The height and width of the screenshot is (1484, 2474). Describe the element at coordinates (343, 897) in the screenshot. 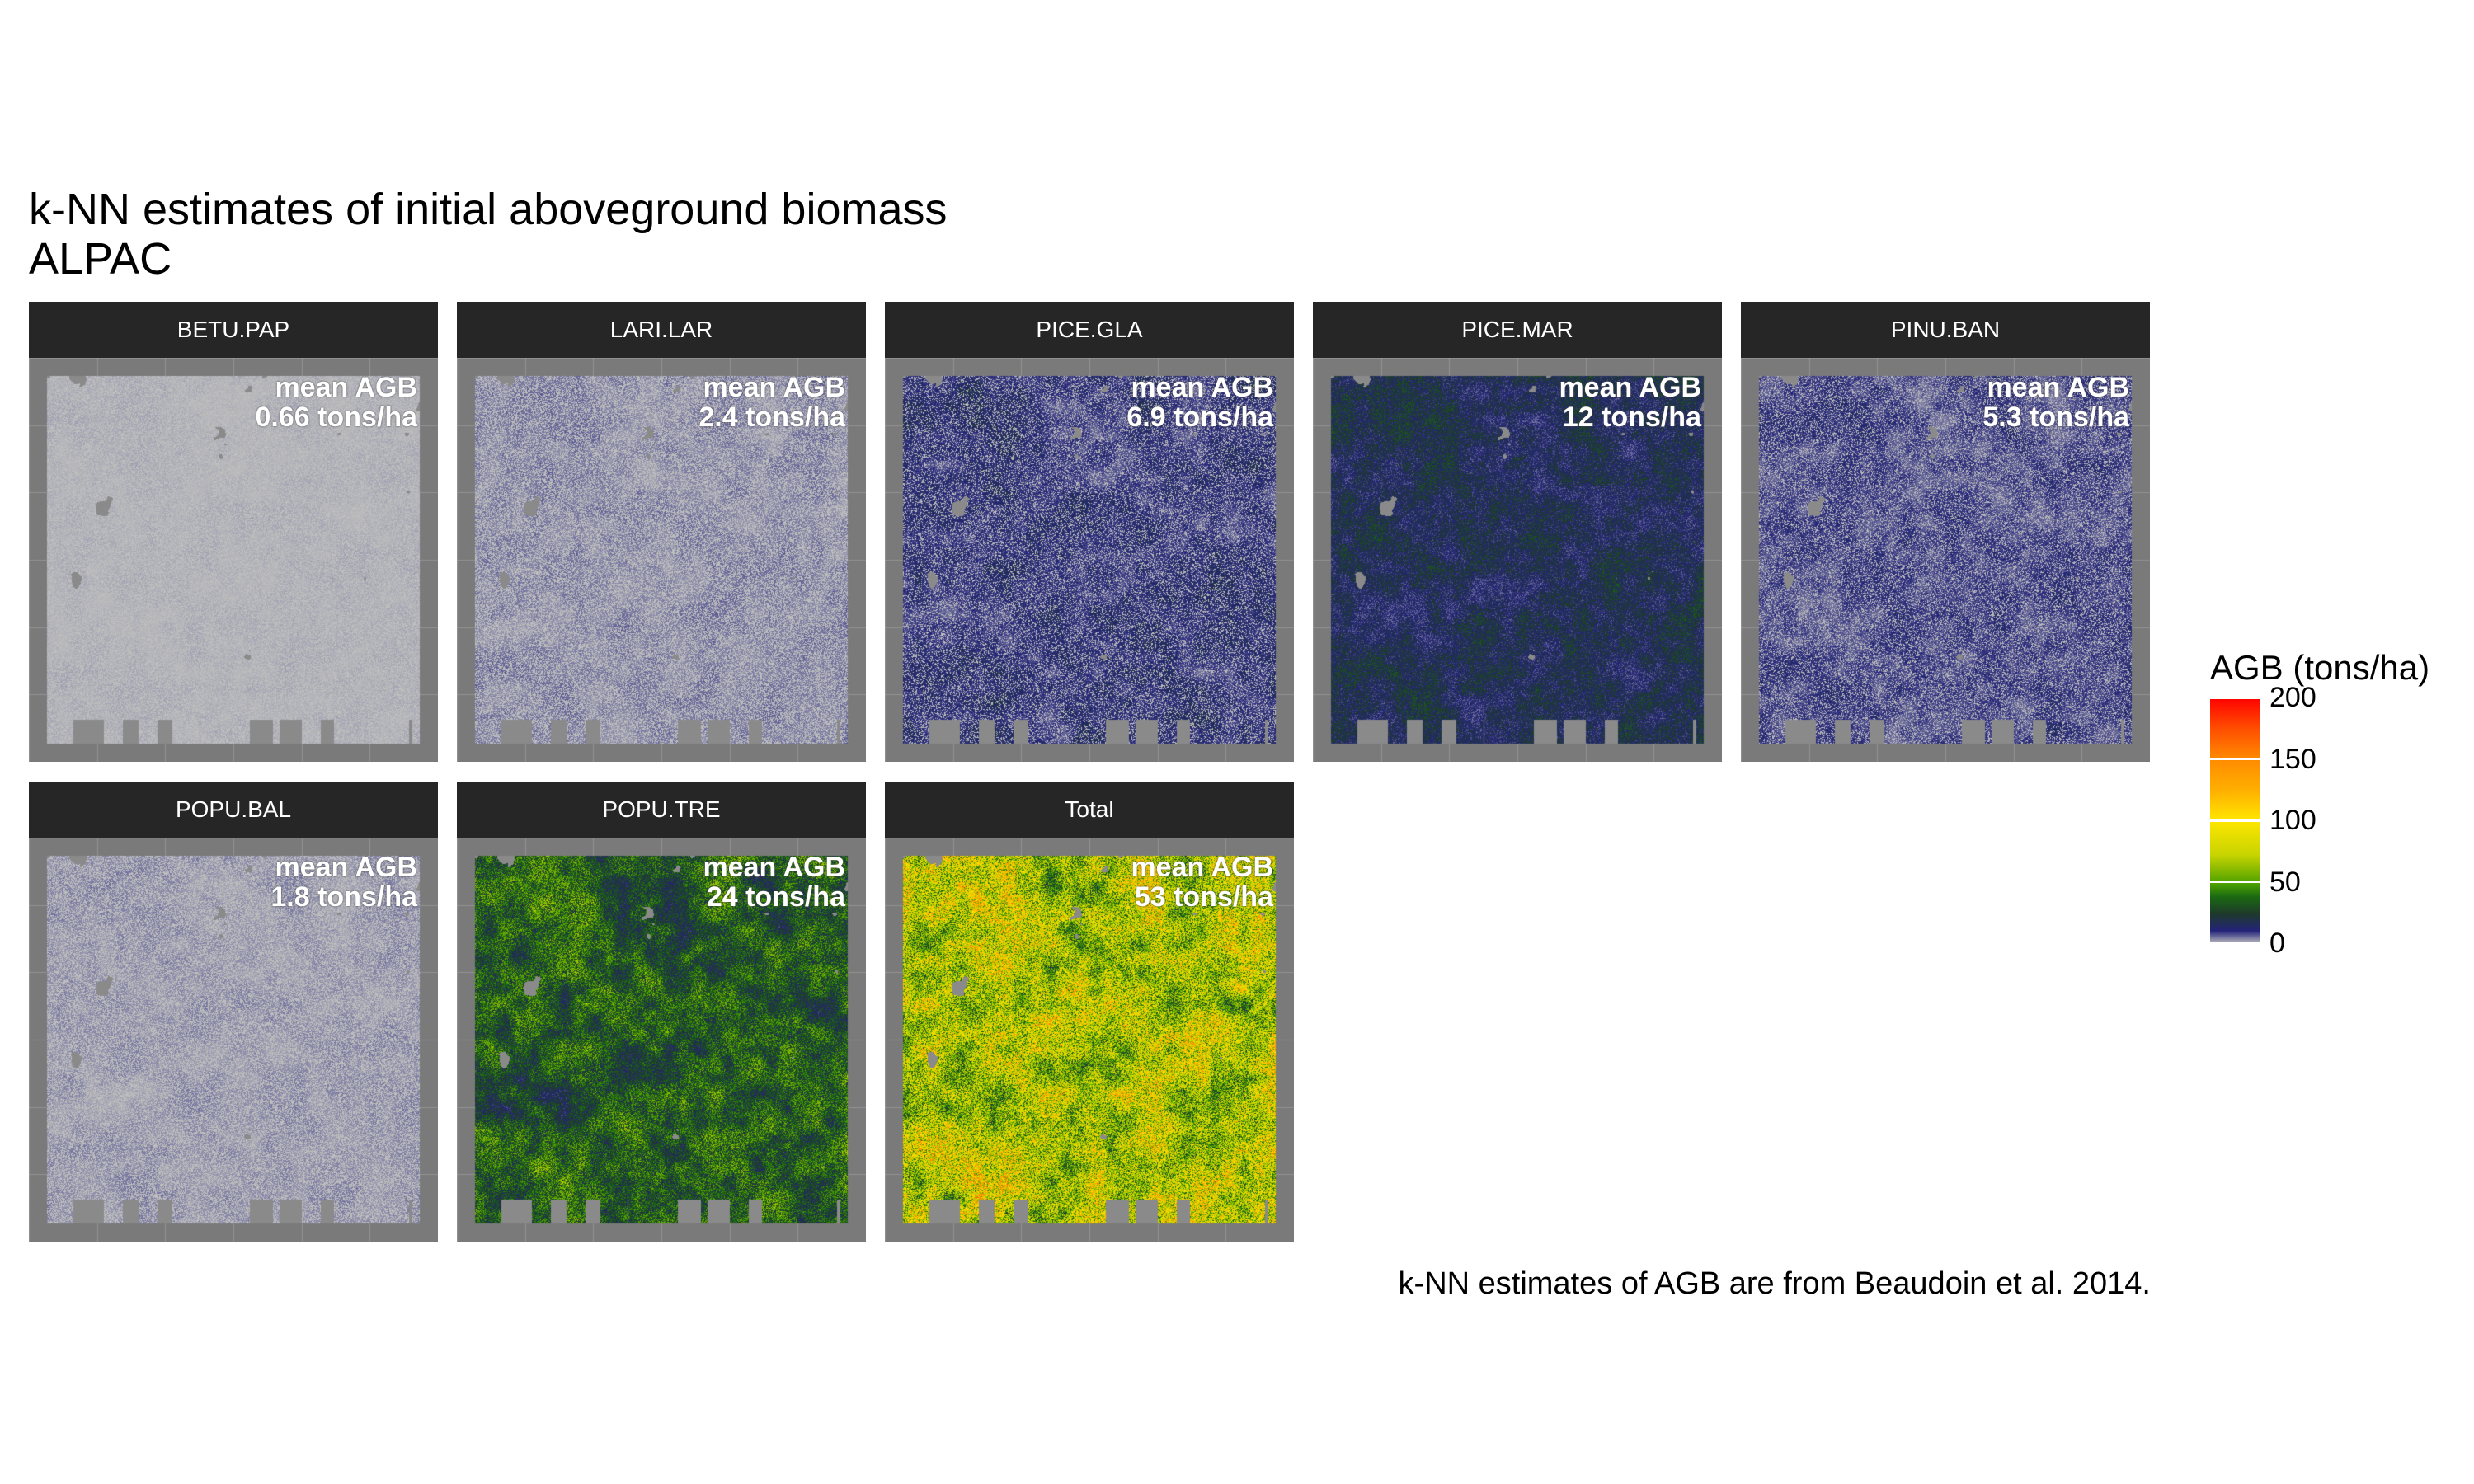

I see `mean-agb-value: 1.8 tons/ha` at that location.